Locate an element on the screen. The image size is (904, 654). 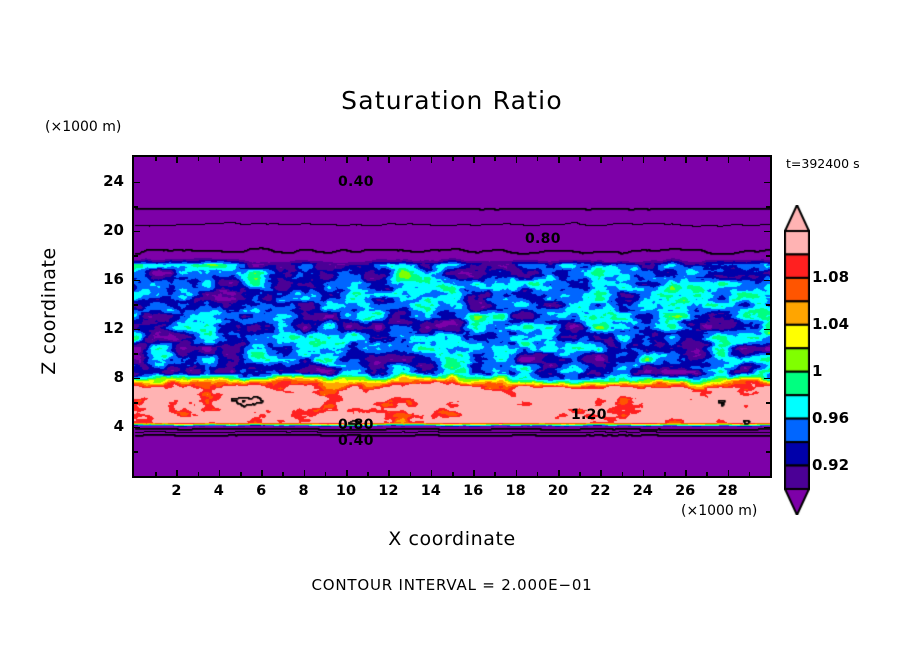
colorbar-label: 1 is located at coordinates (817, 370).